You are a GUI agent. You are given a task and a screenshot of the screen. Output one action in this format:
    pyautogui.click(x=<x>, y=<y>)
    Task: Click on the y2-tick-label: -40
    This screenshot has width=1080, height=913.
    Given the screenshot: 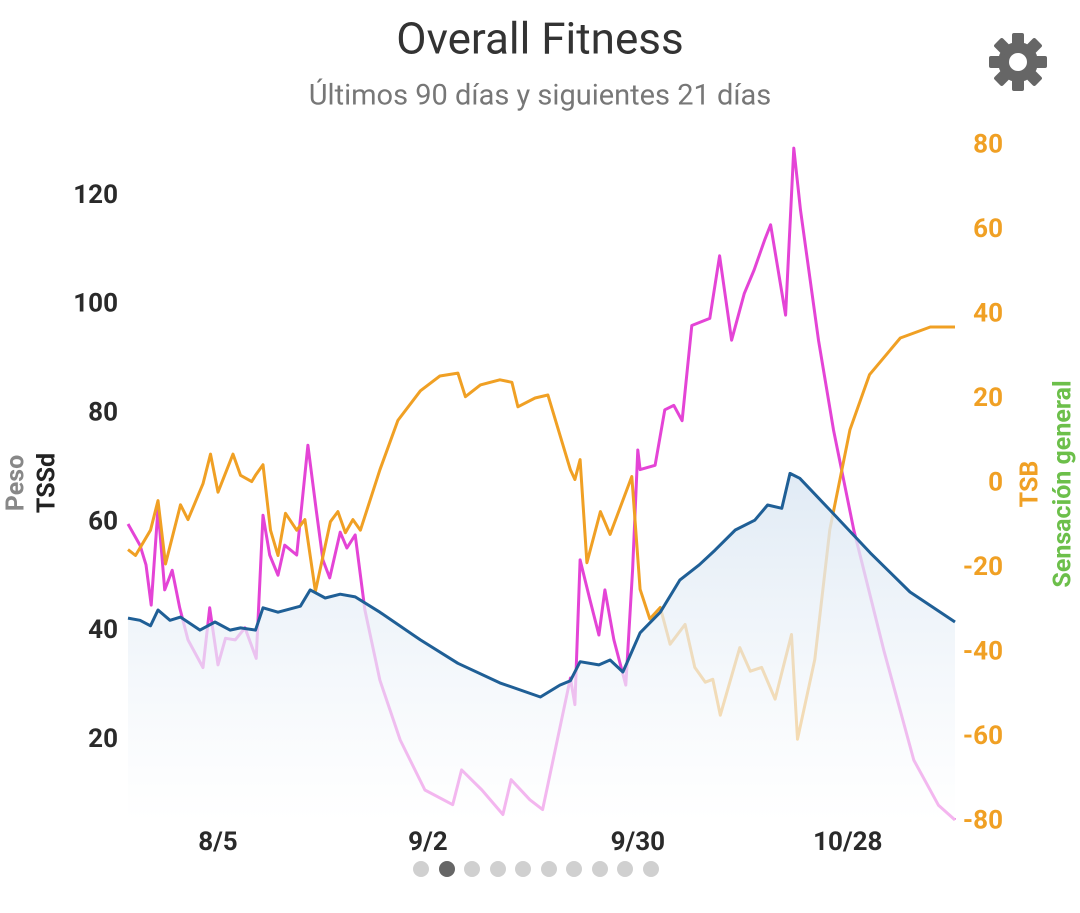 What is the action you would take?
    pyautogui.click(x=983, y=652)
    